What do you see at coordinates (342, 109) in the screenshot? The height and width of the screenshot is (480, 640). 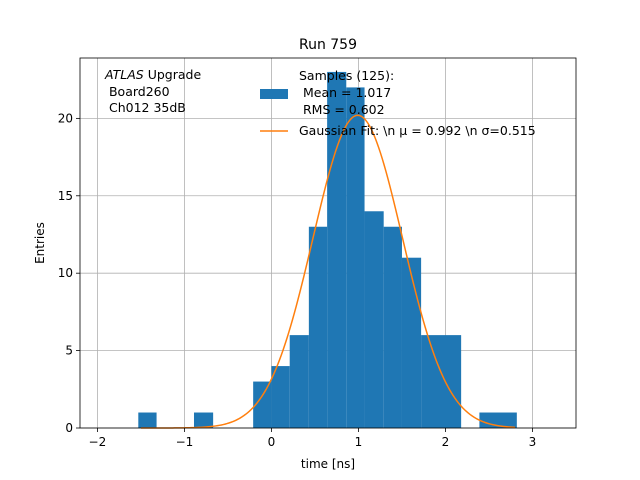 I see `legend-samples-line-3: RMS = 0.602` at bounding box center [342, 109].